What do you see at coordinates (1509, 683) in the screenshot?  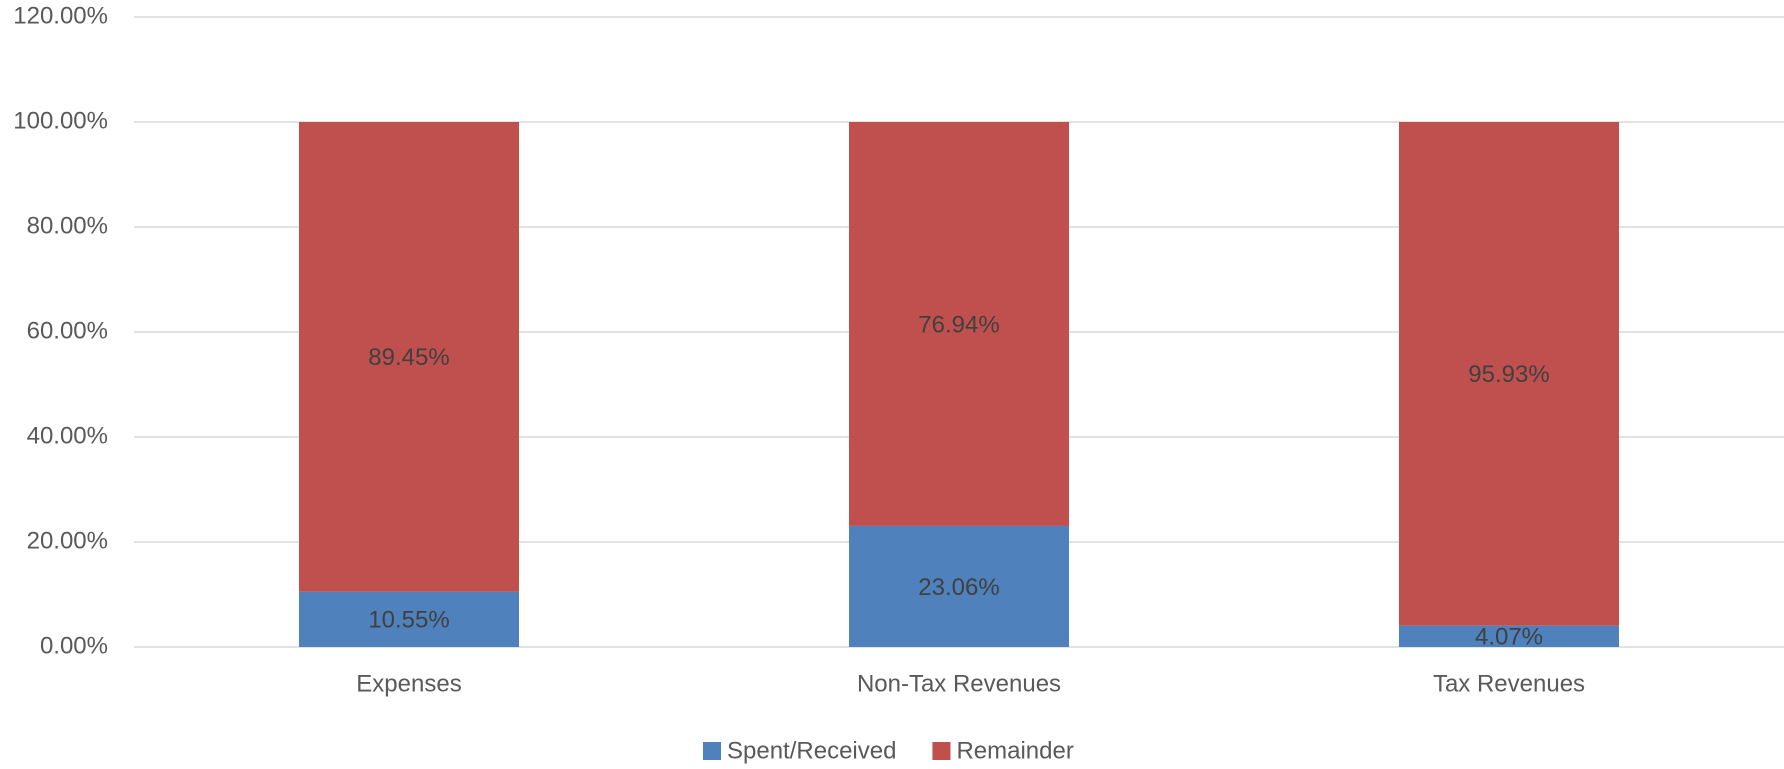 I see `x-tick-label: Tax Revenues` at bounding box center [1509, 683].